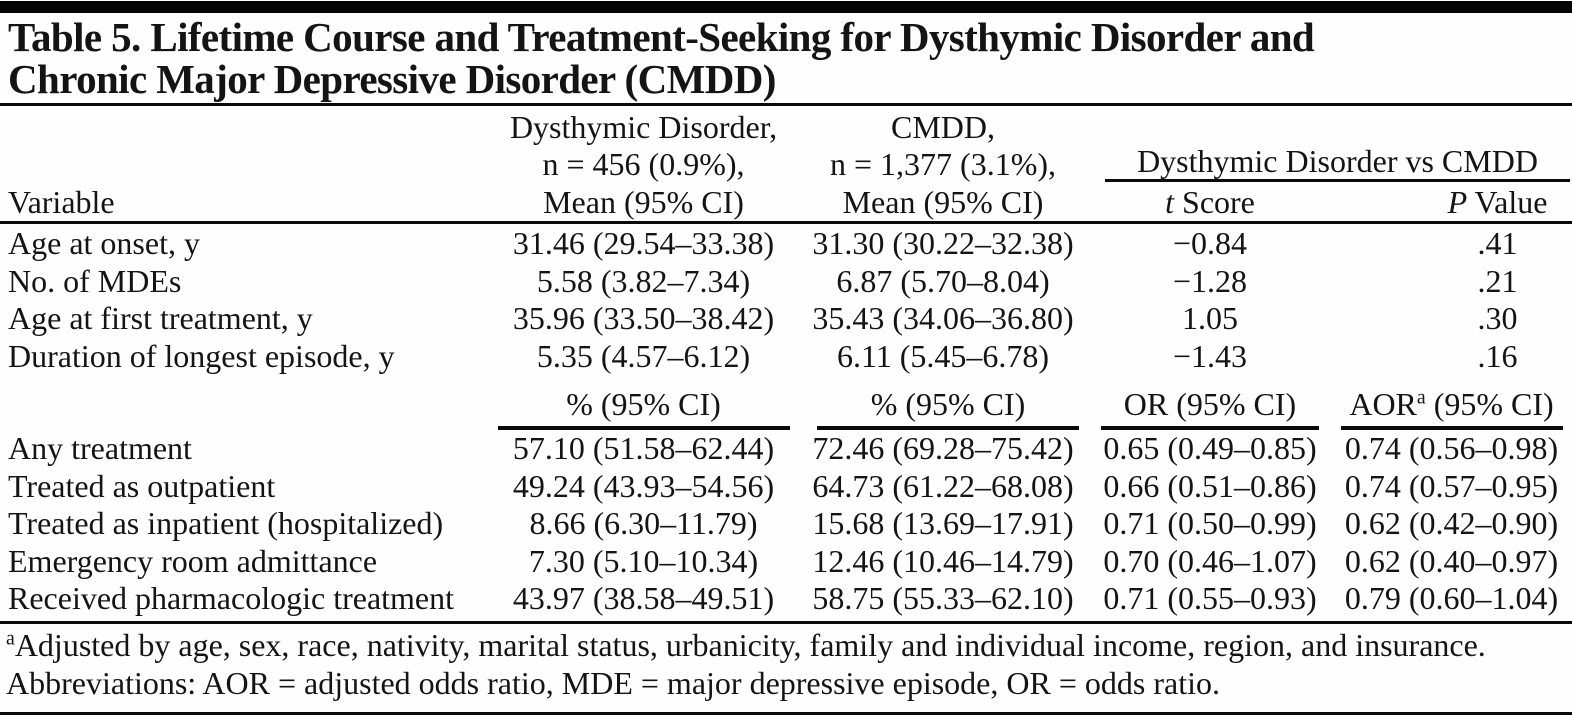  Describe the element at coordinates (142, 485) in the screenshot. I see `row-variable: Treated as outpatient` at that location.